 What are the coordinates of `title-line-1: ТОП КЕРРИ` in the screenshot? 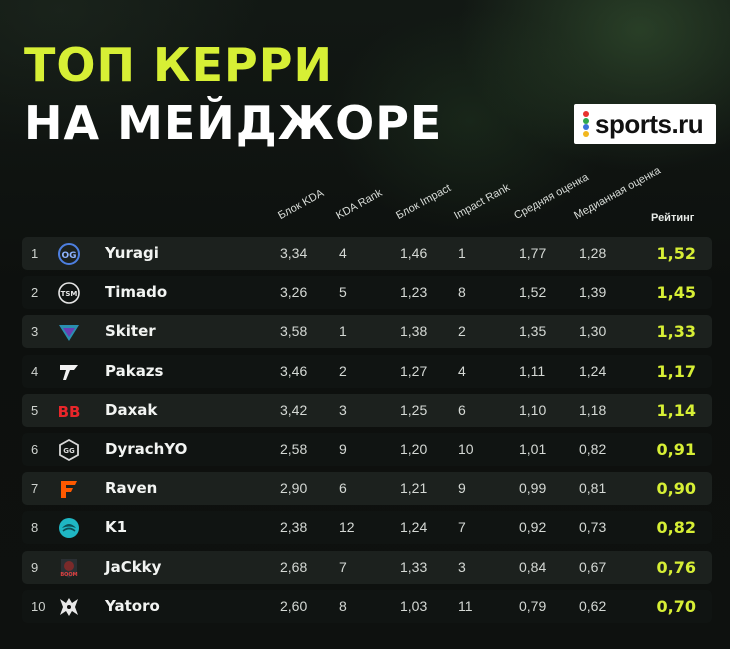 It's located at (178, 65).